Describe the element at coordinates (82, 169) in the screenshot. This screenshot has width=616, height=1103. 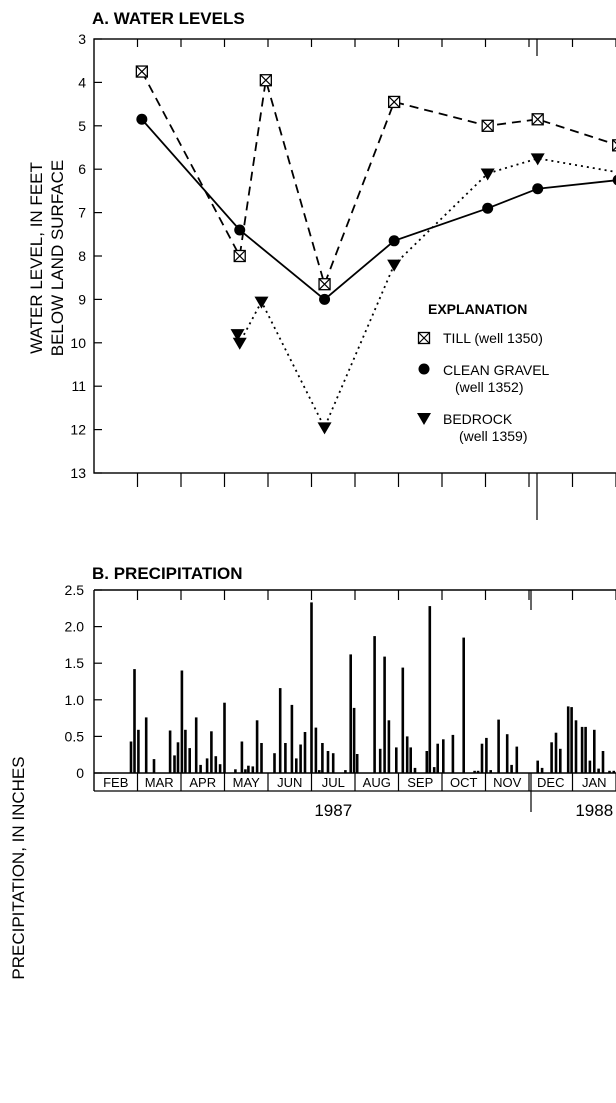
I see `water-levels-y-tick-label: 6` at that location.